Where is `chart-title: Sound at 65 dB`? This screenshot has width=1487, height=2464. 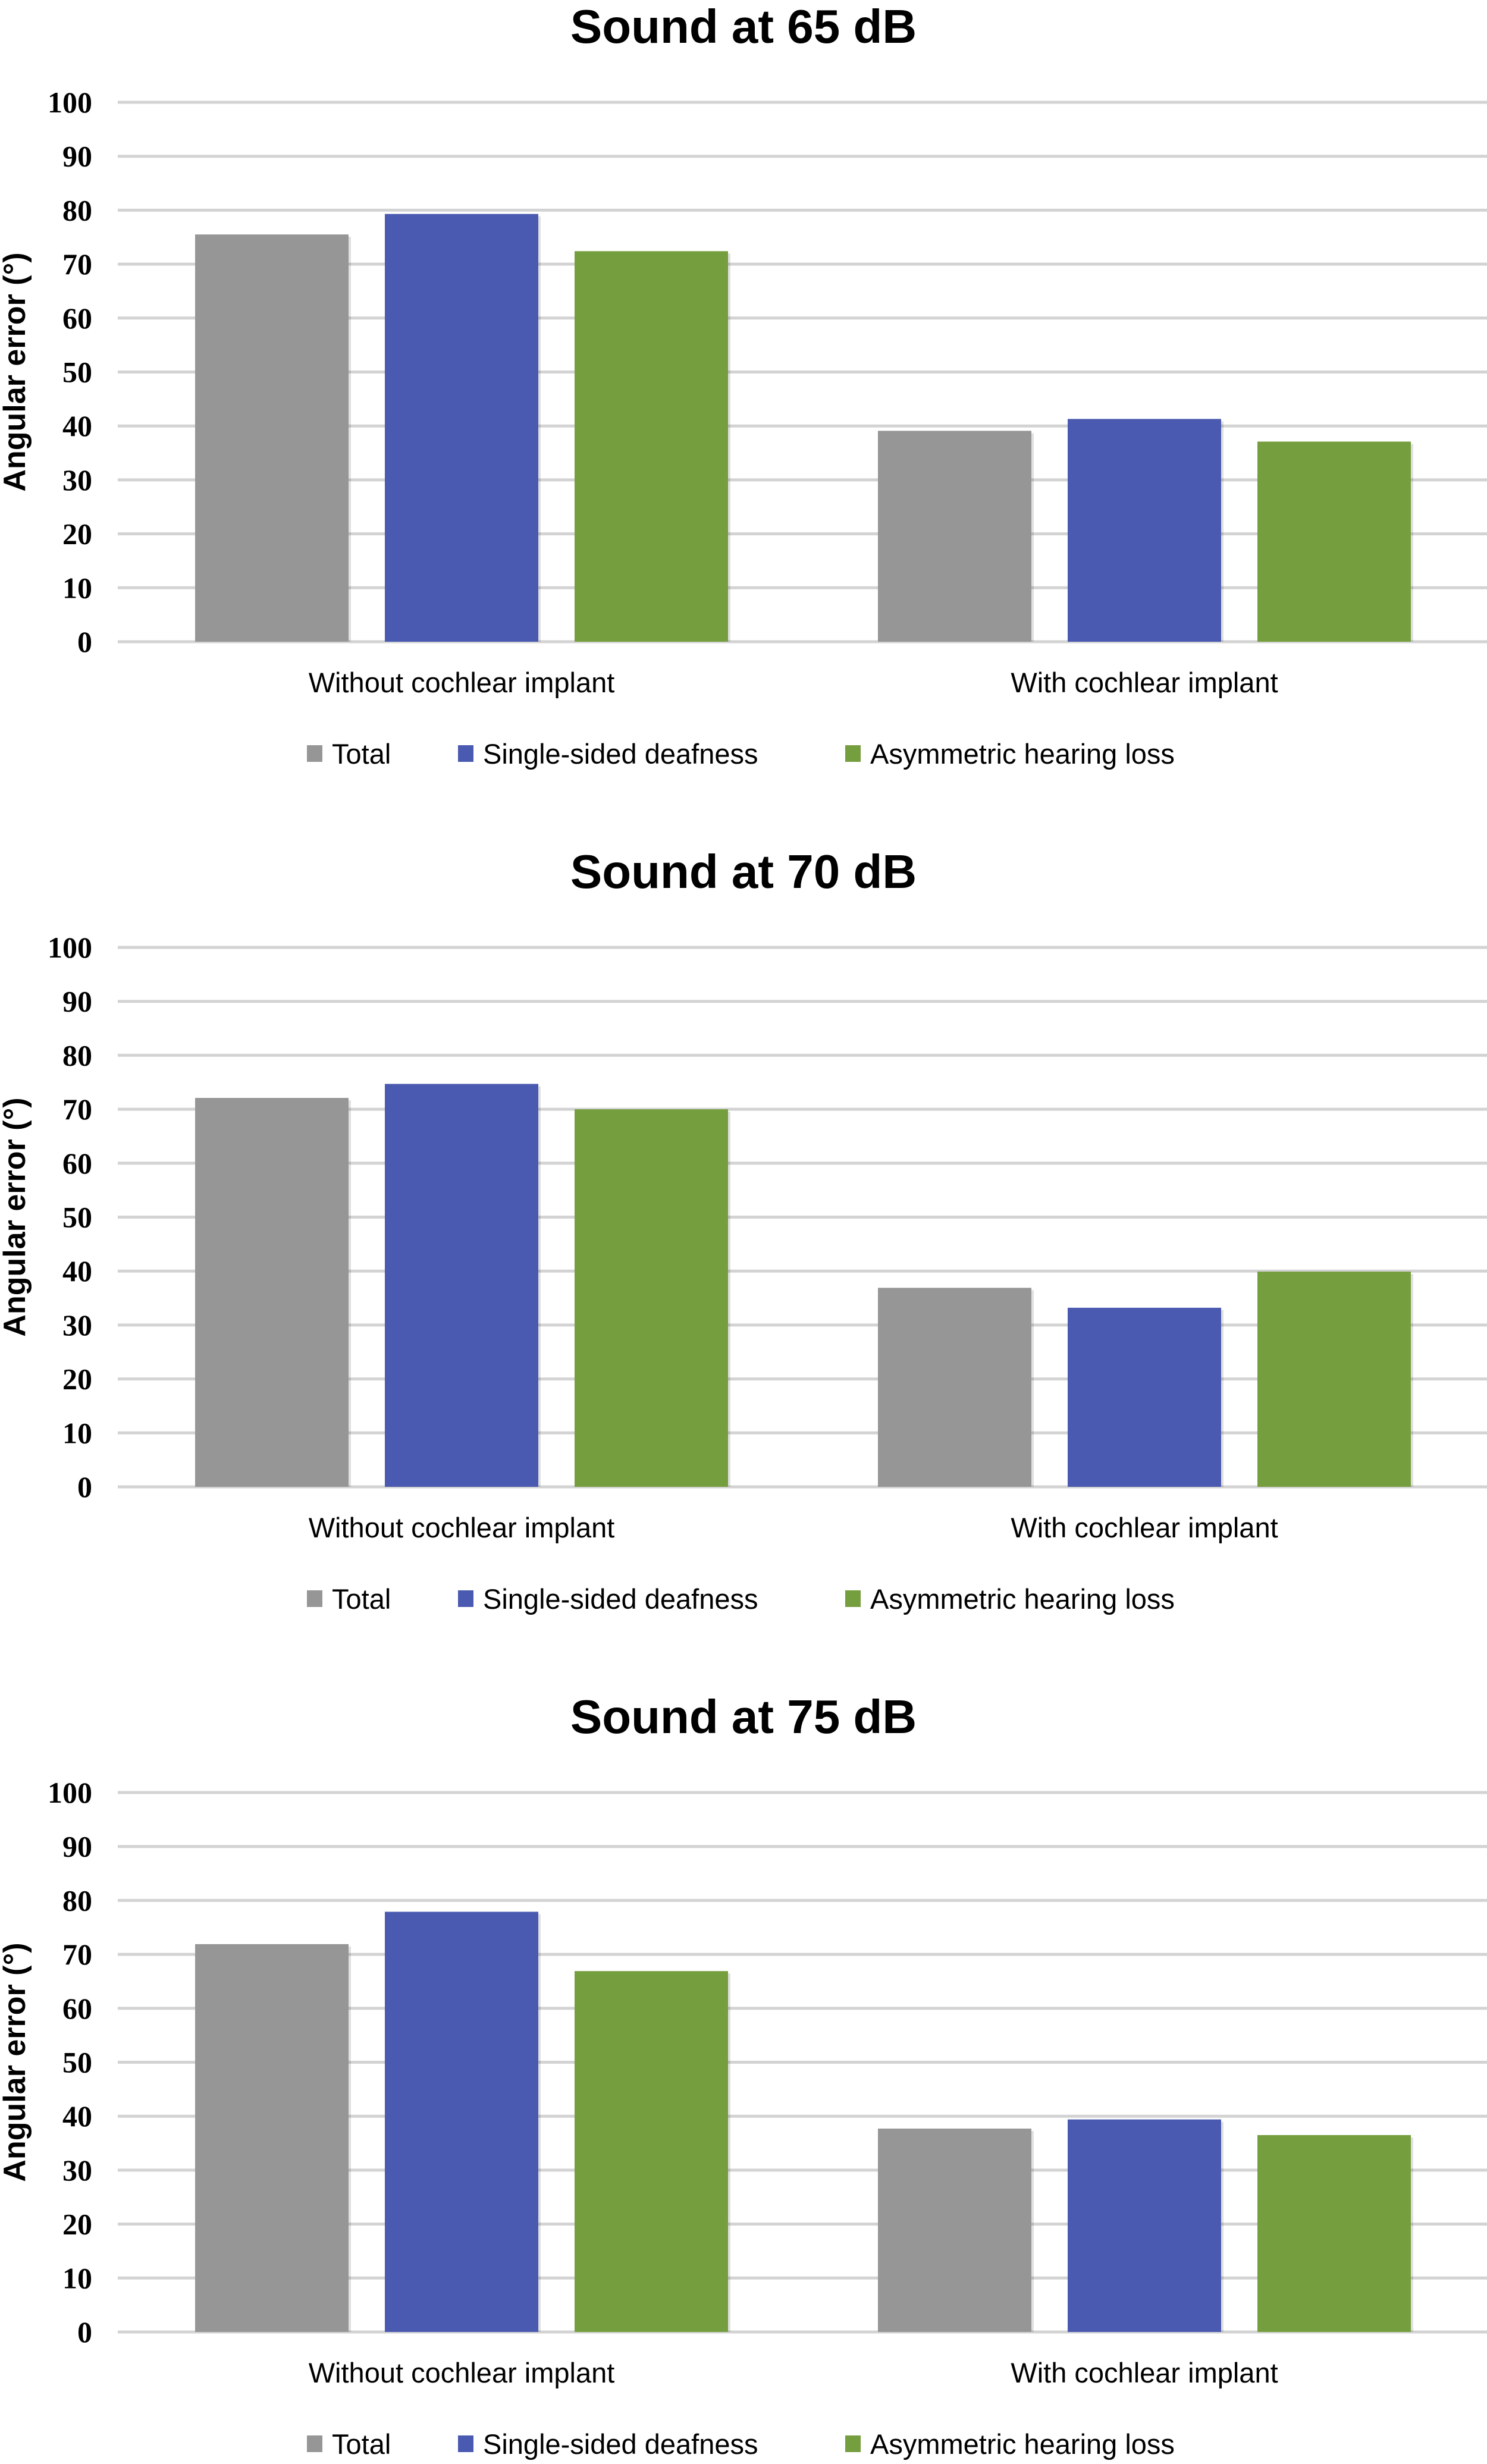
chart-title: Sound at 65 dB is located at coordinates (743, 27).